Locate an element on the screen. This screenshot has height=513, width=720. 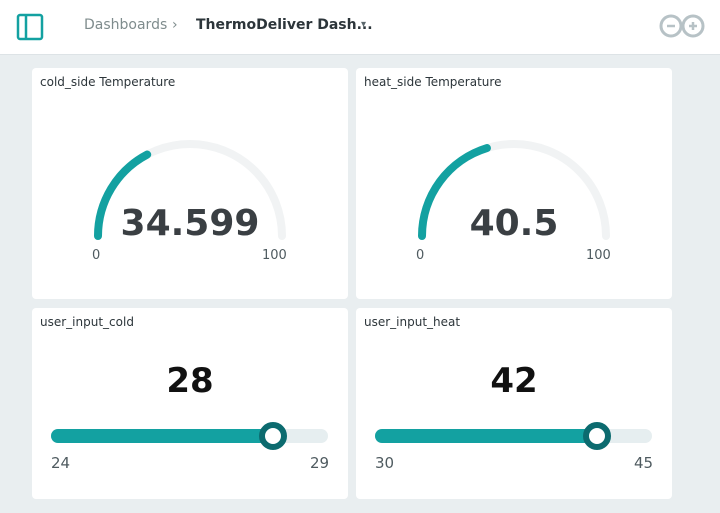
gauge-value: 34.599 is located at coordinates (190, 223).